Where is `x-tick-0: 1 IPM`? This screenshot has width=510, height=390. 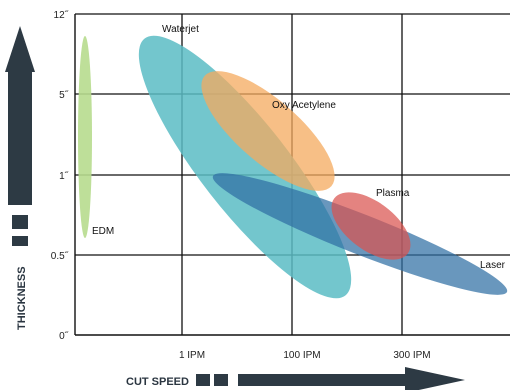 x-tick-0: 1 IPM is located at coordinates (192, 355).